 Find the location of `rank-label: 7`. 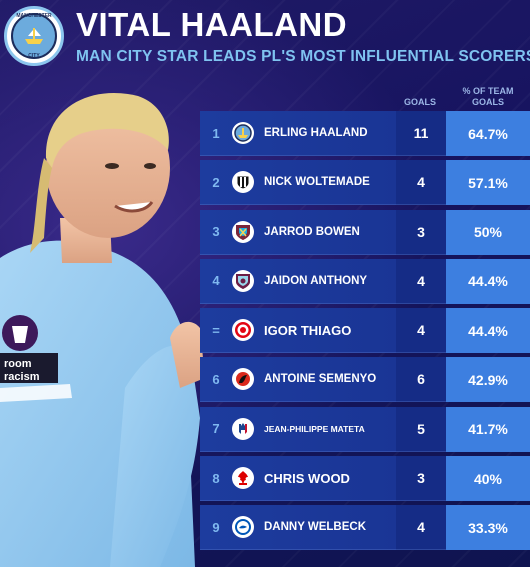

rank-label: 7 is located at coordinates (216, 429).